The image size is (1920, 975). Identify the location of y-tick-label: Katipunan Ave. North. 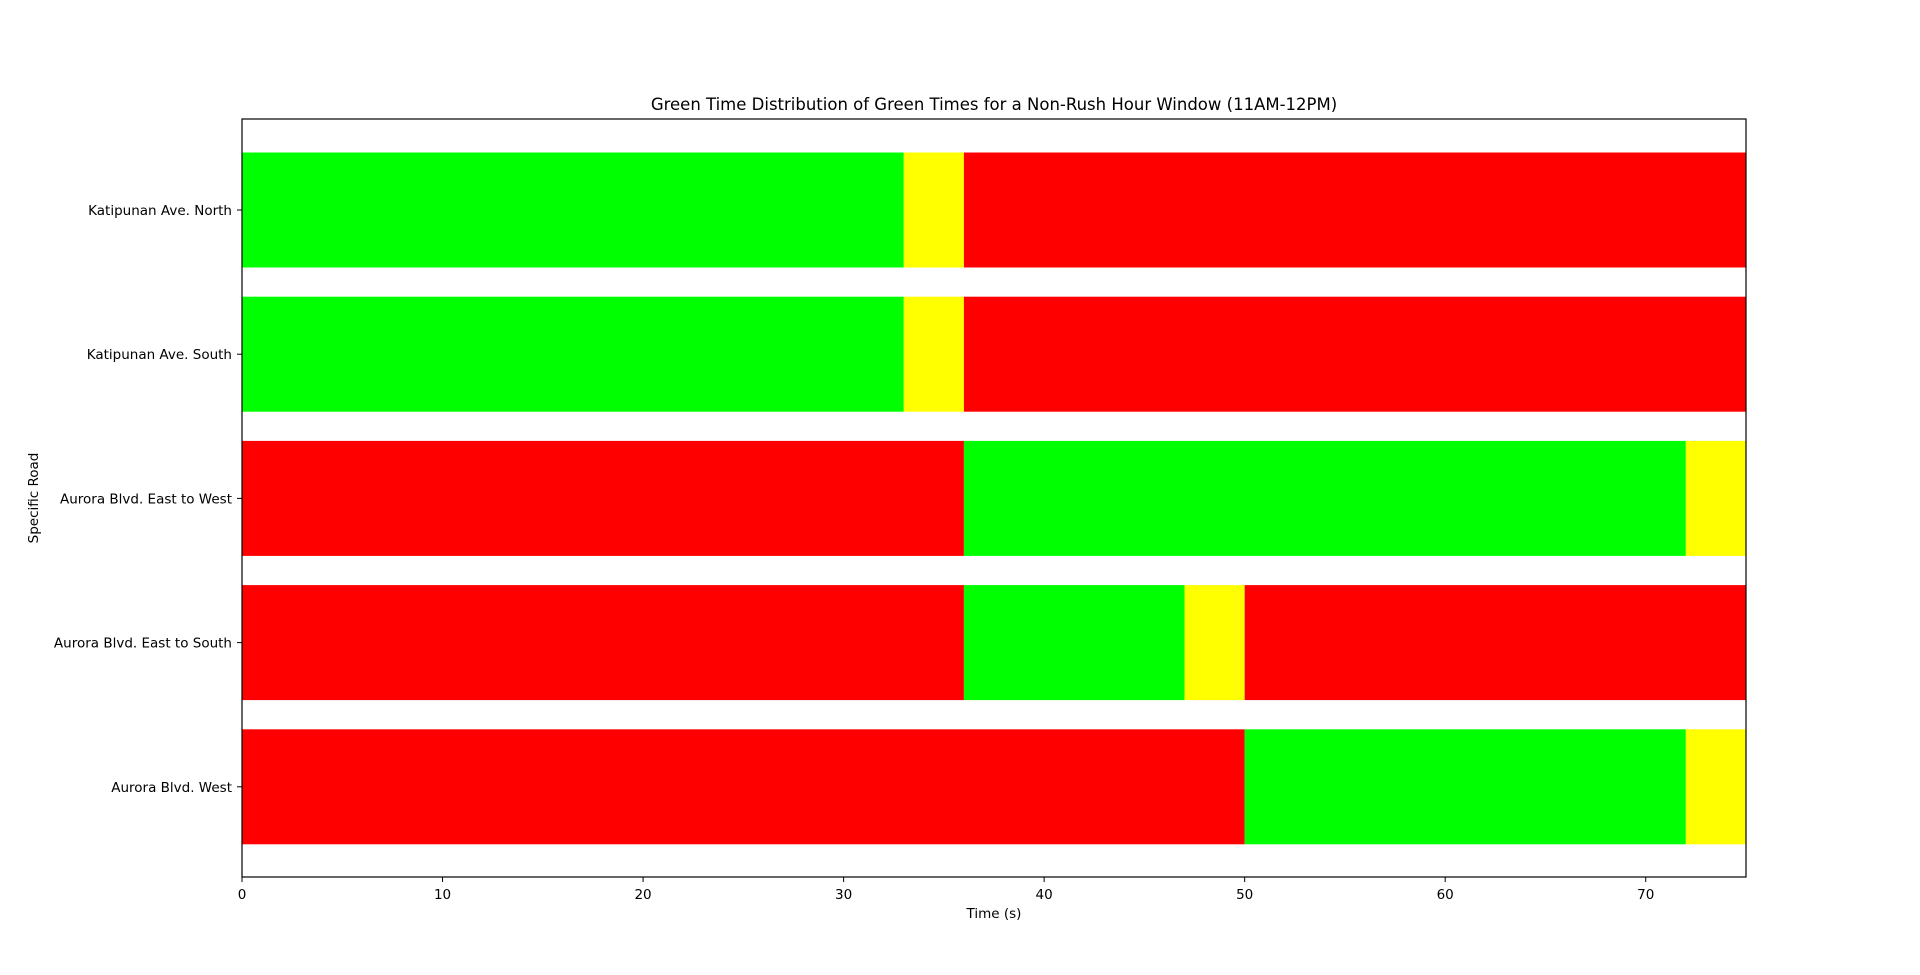
(160, 211).